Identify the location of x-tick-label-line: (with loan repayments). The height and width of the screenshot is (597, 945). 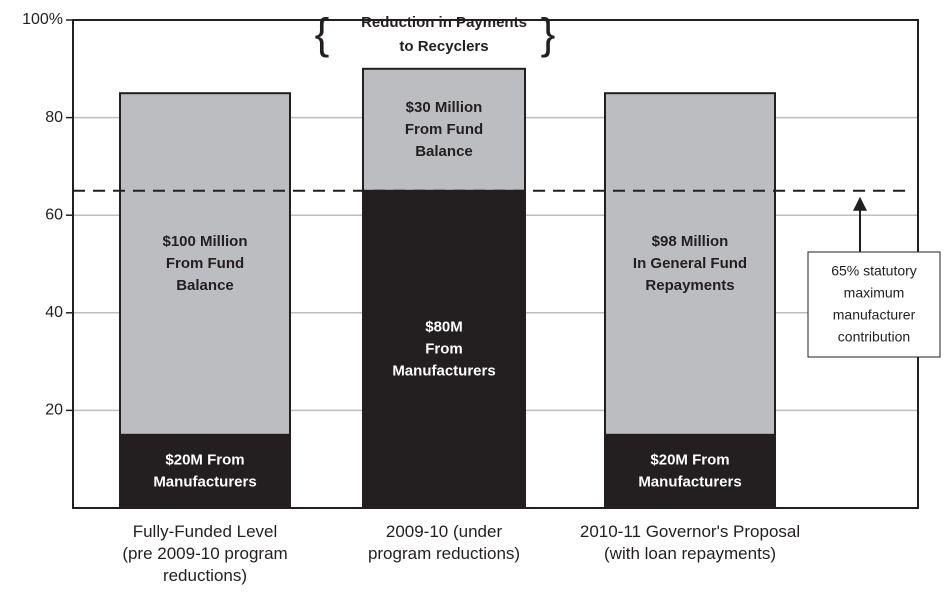
(690, 553).